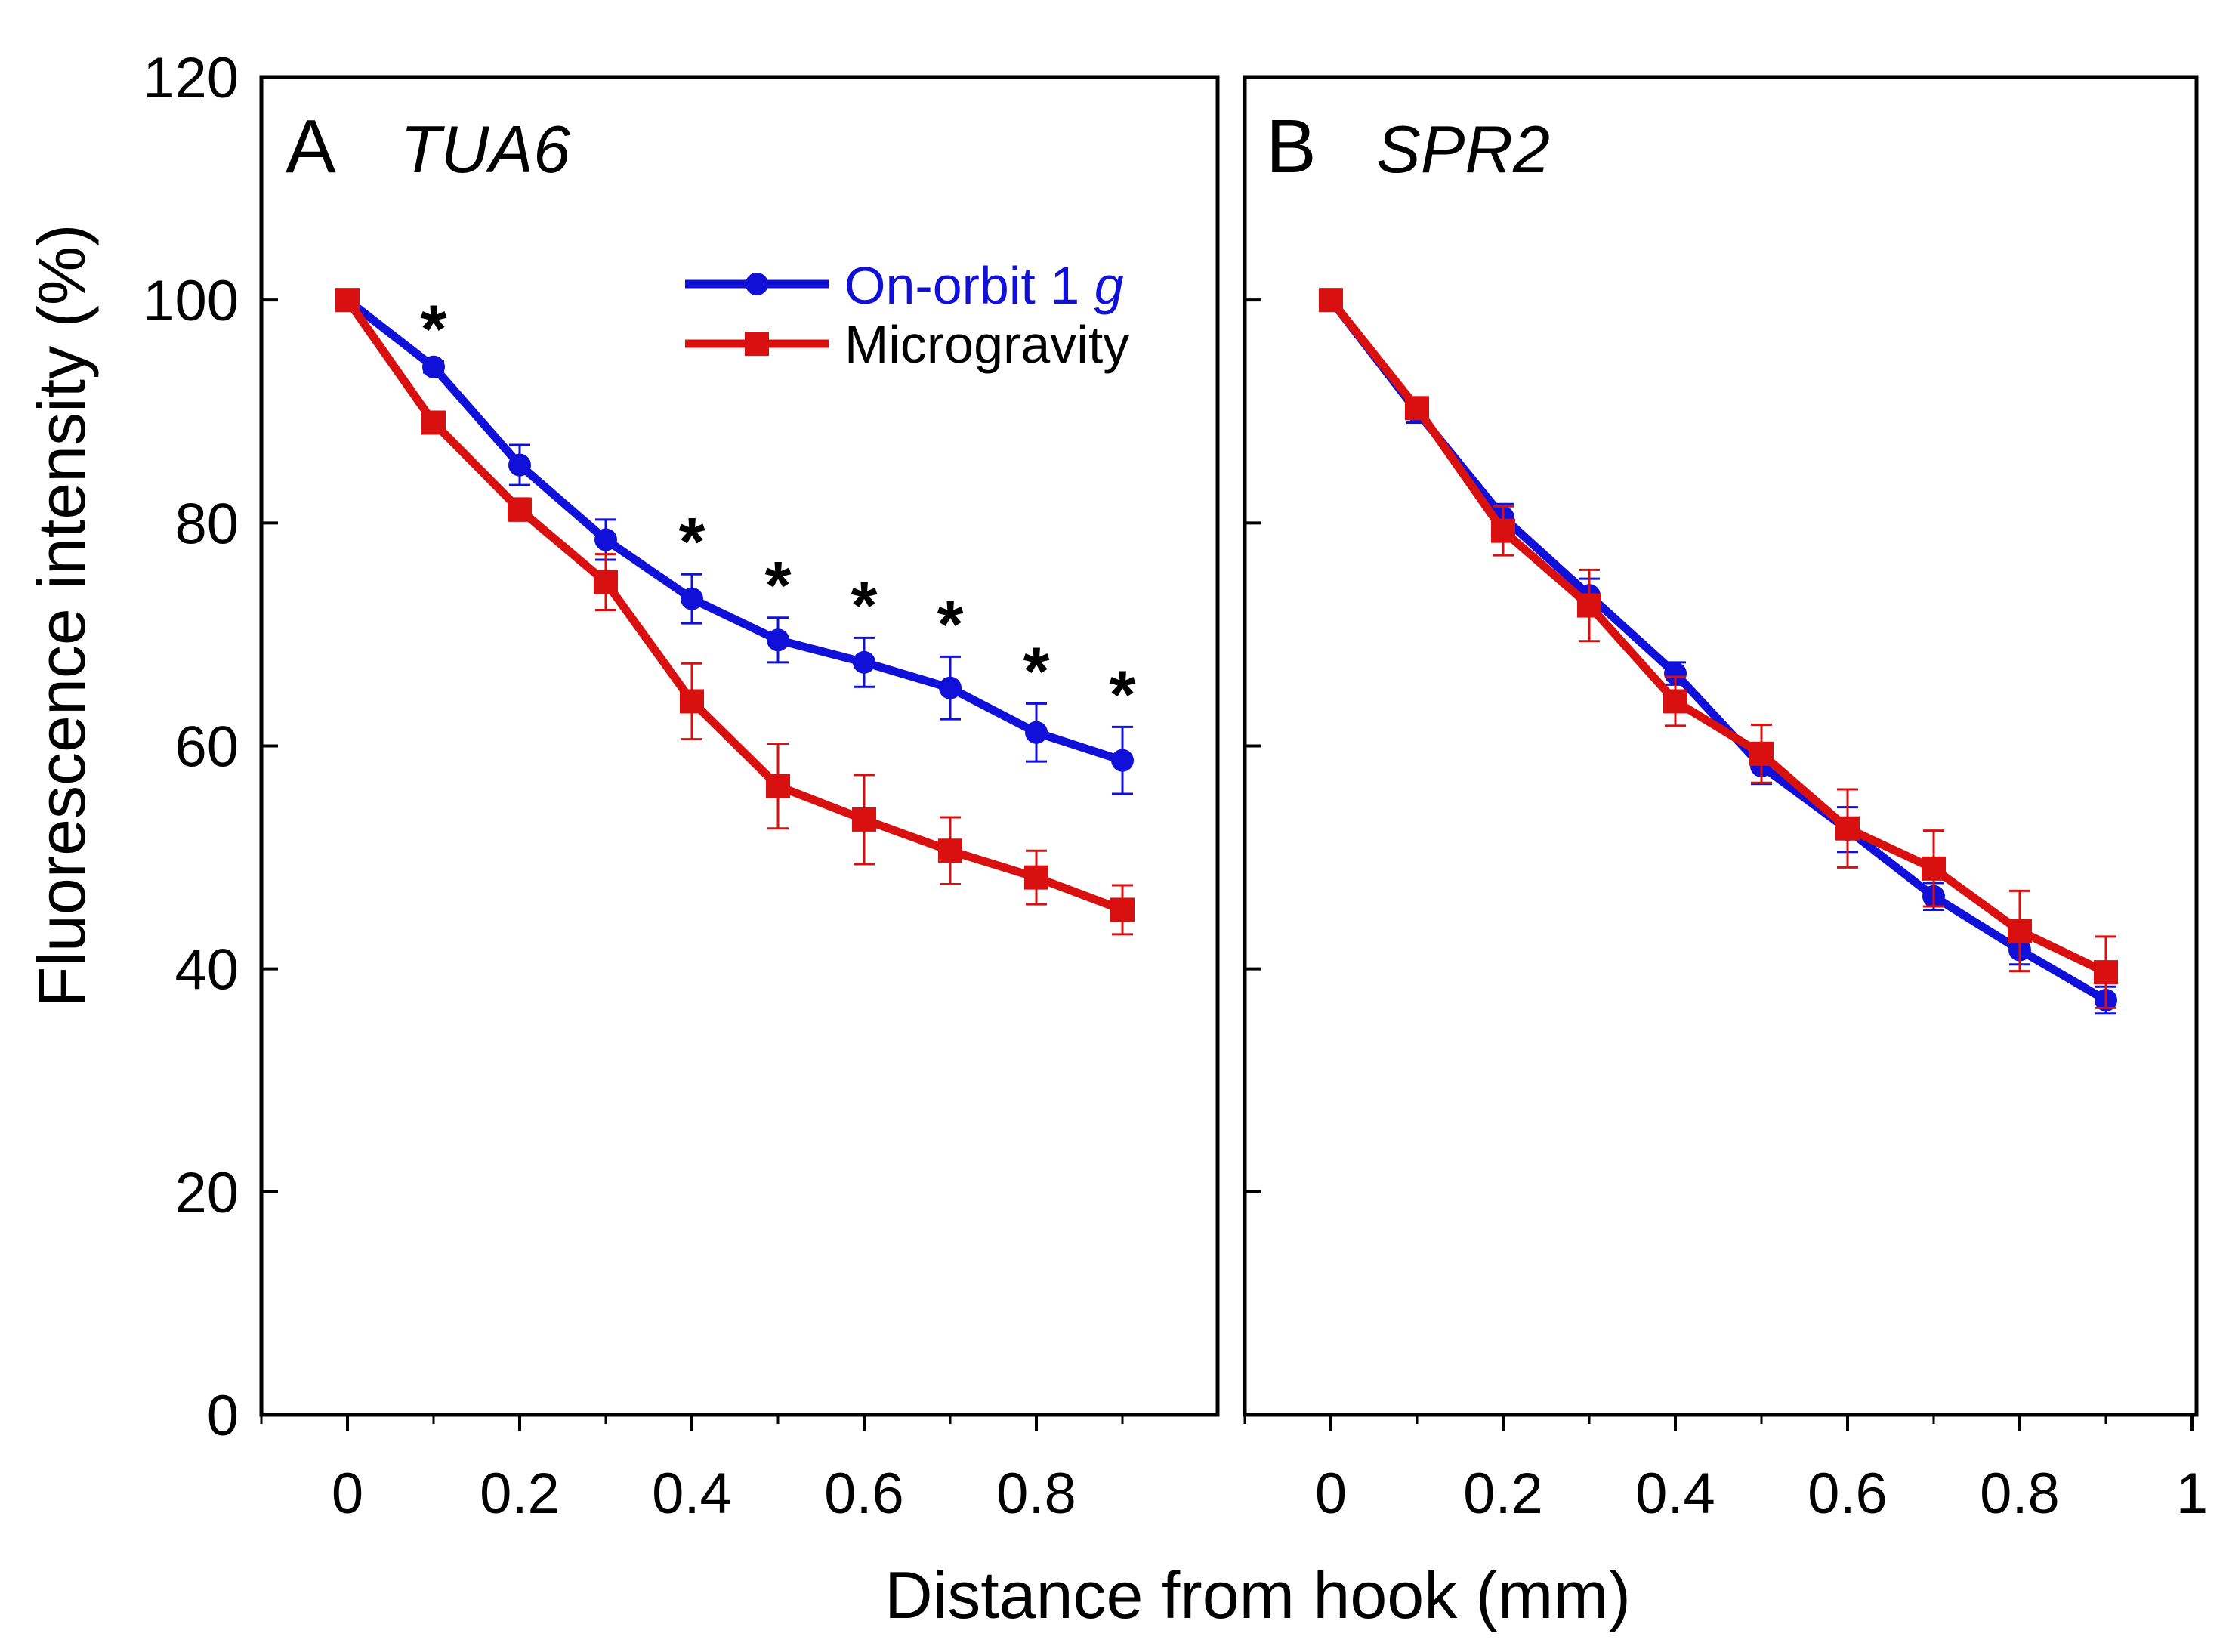 Image resolution: width=2226 pixels, height=1652 pixels. I want to click on y-tick-label: 40, so click(206, 970).